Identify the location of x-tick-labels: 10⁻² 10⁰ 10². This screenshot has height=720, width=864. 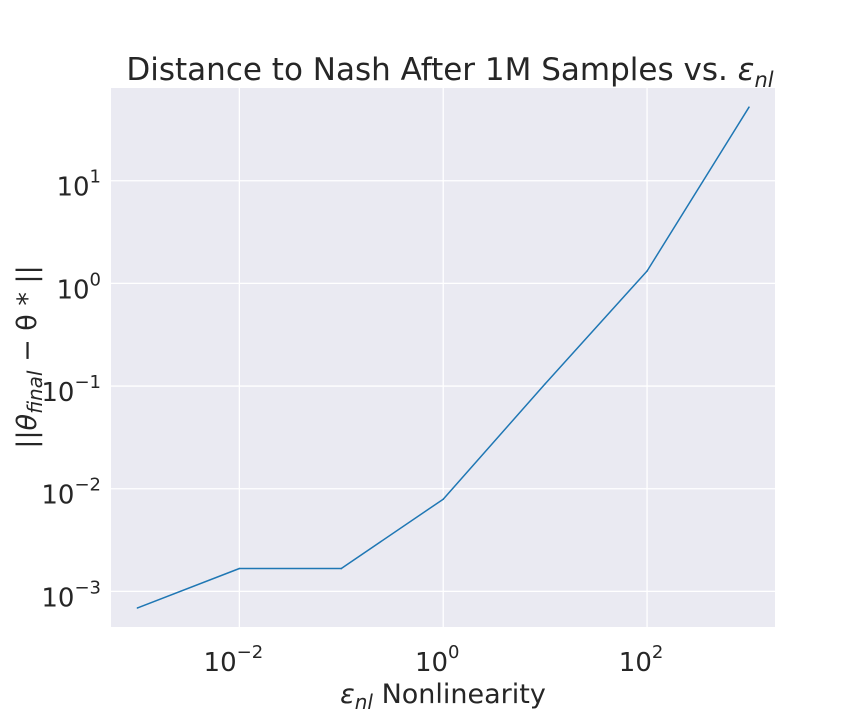
(434, 660).